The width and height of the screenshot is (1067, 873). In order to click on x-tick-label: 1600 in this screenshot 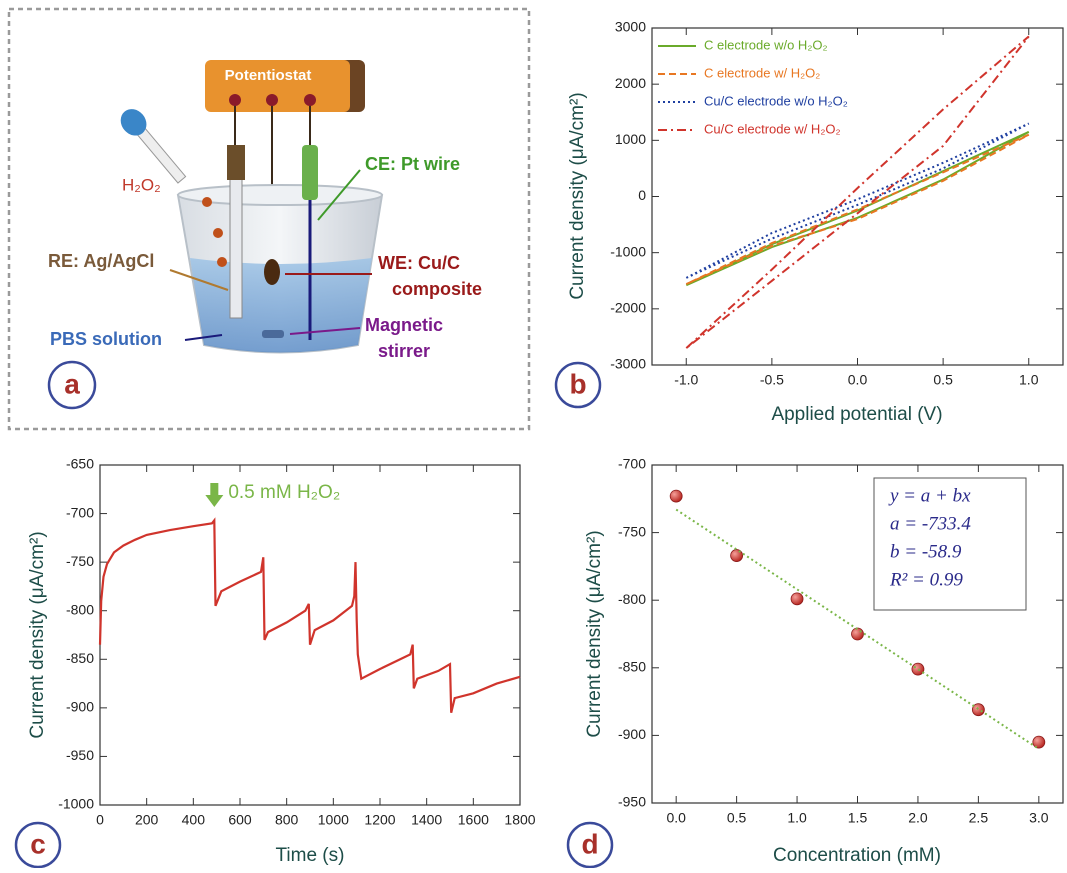, I will do `click(473, 820)`.